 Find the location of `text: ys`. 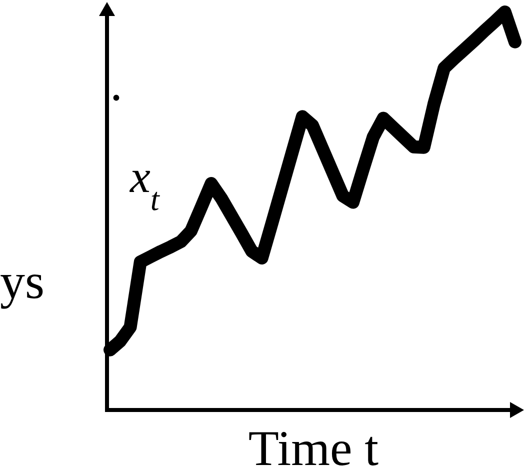

text: ys is located at coordinates (22, 281).